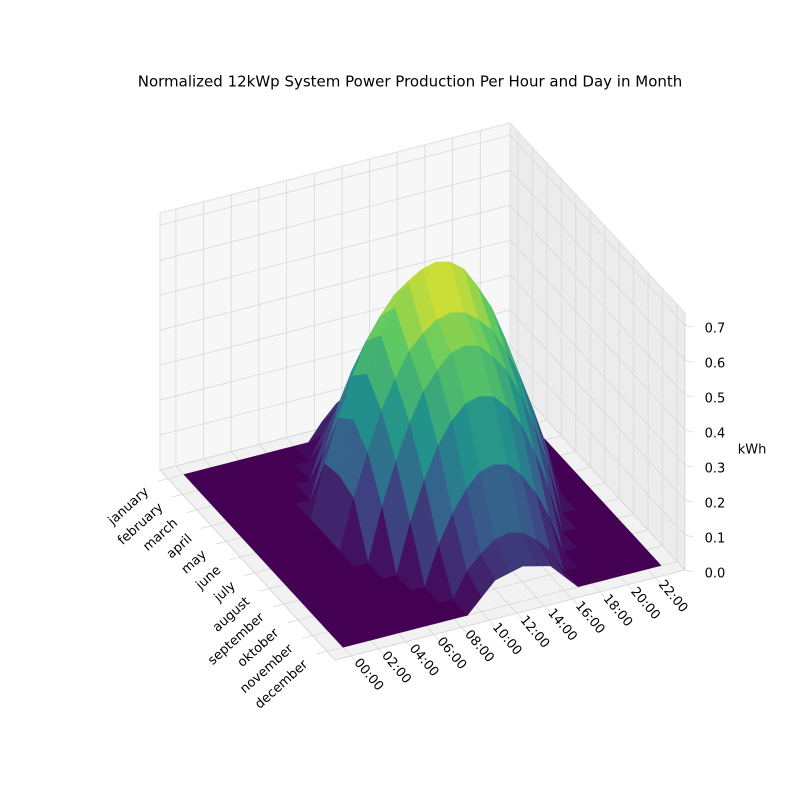  Describe the element at coordinates (715, 329) in the screenshot. I see `z-tick-label: 0.7` at that location.